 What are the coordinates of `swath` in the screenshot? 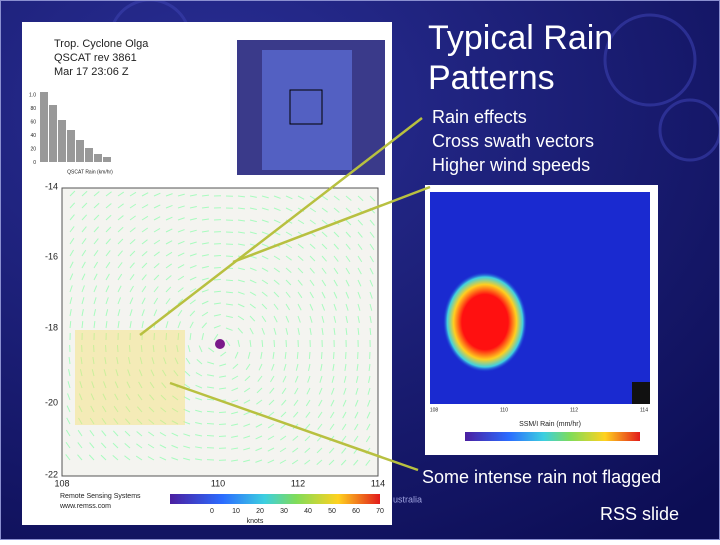 It's located at (307, 110).